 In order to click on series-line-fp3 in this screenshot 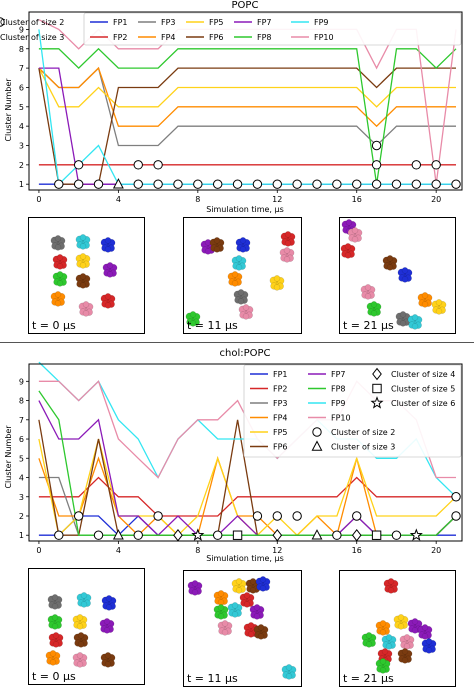, I will do `click(247, 506)`.